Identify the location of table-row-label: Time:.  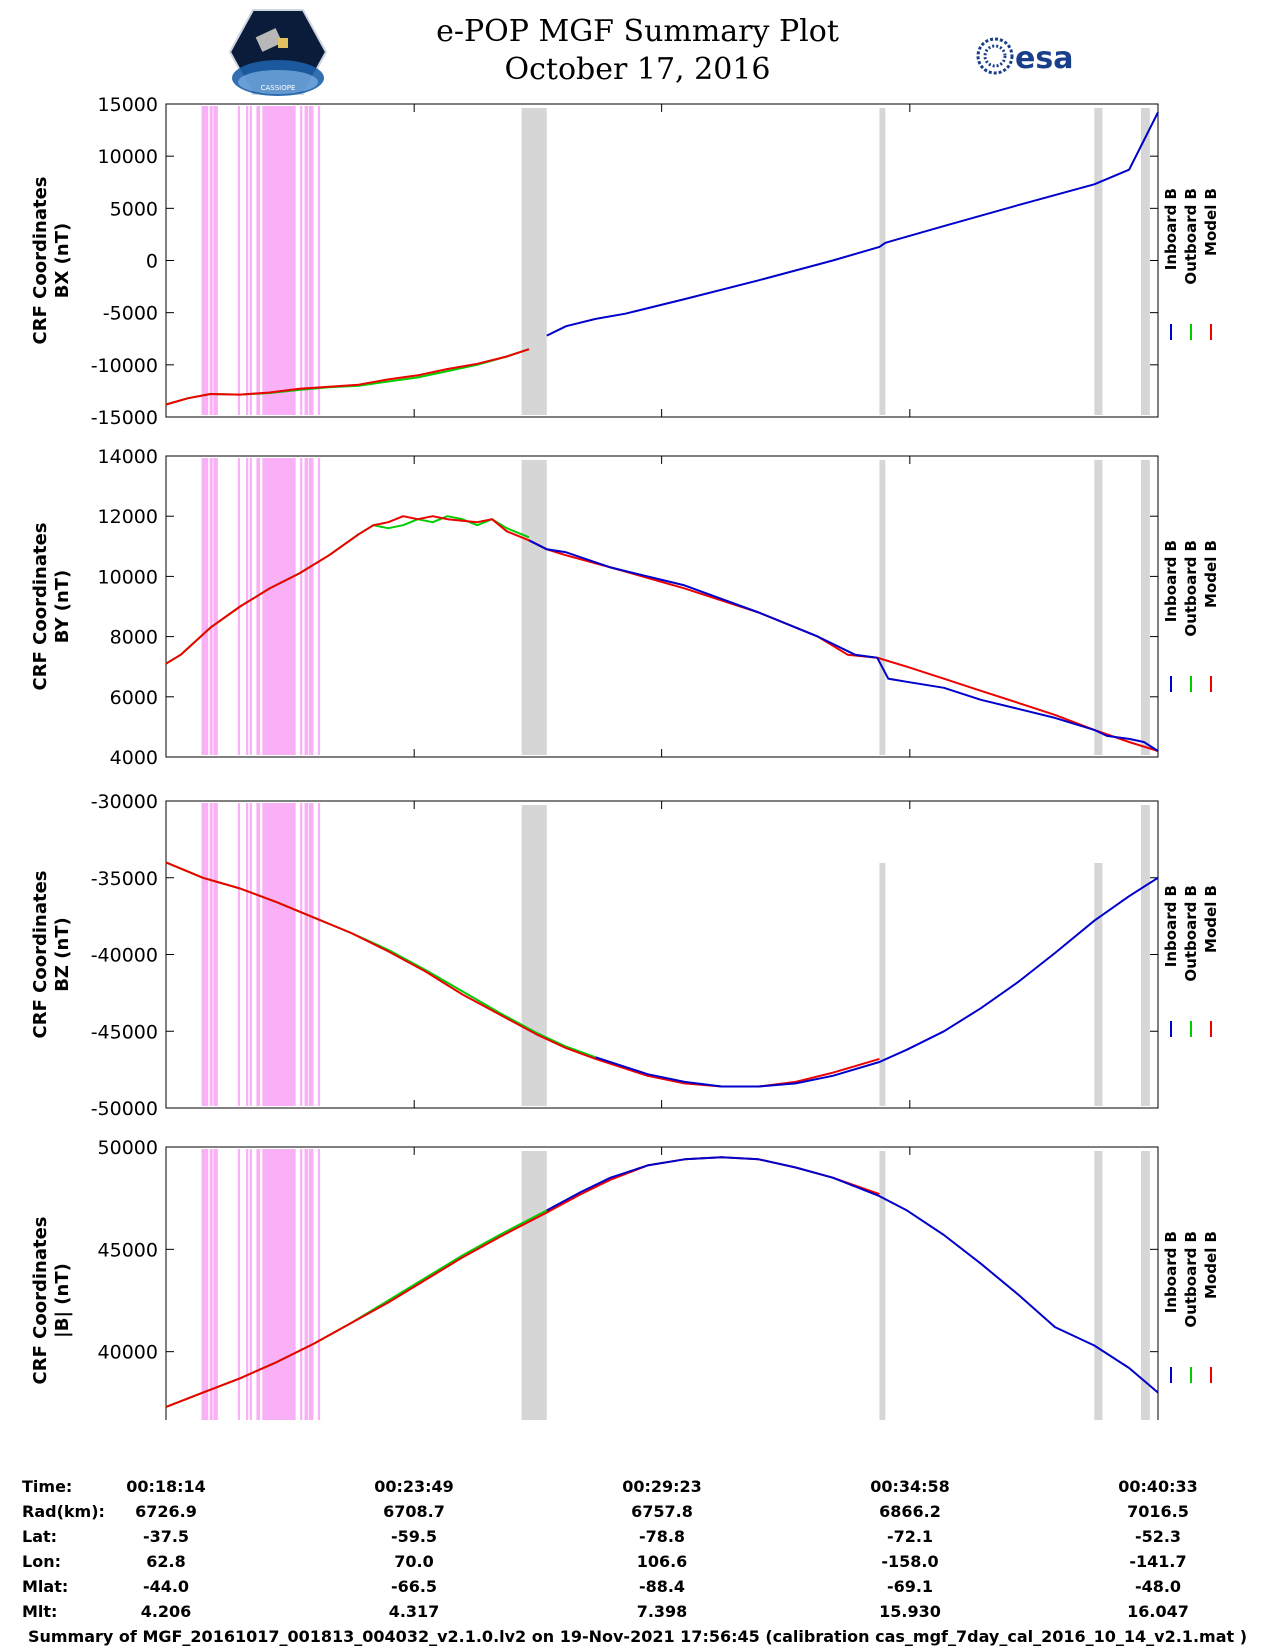
(47, 1486).